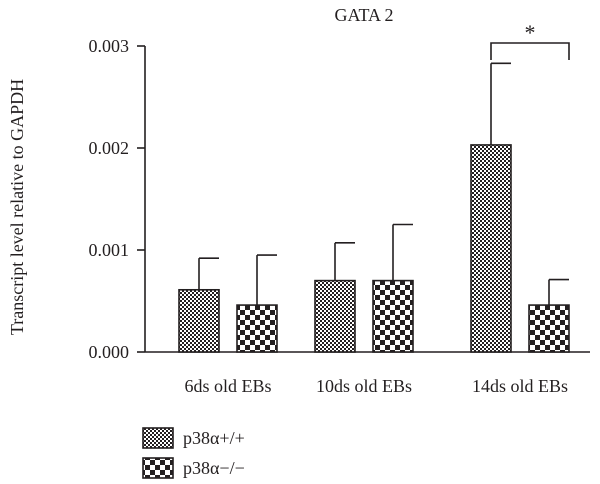 The image size is (600, 484). I want to click on significance-label: *, so click(530, 32).